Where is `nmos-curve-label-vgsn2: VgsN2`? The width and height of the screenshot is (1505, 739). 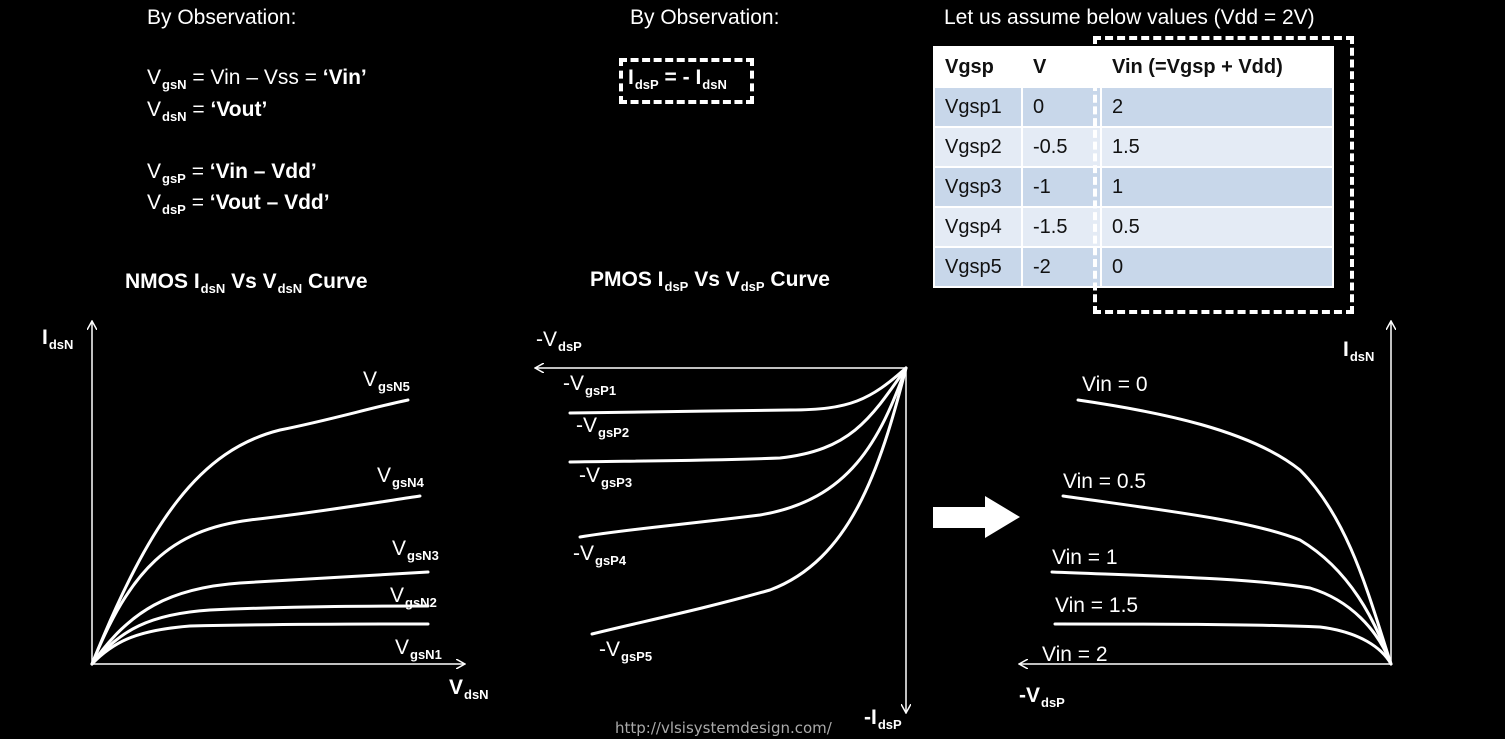 nmos-curve-label-vgsn2: VgsN2 is located at coordinates (413, 597).